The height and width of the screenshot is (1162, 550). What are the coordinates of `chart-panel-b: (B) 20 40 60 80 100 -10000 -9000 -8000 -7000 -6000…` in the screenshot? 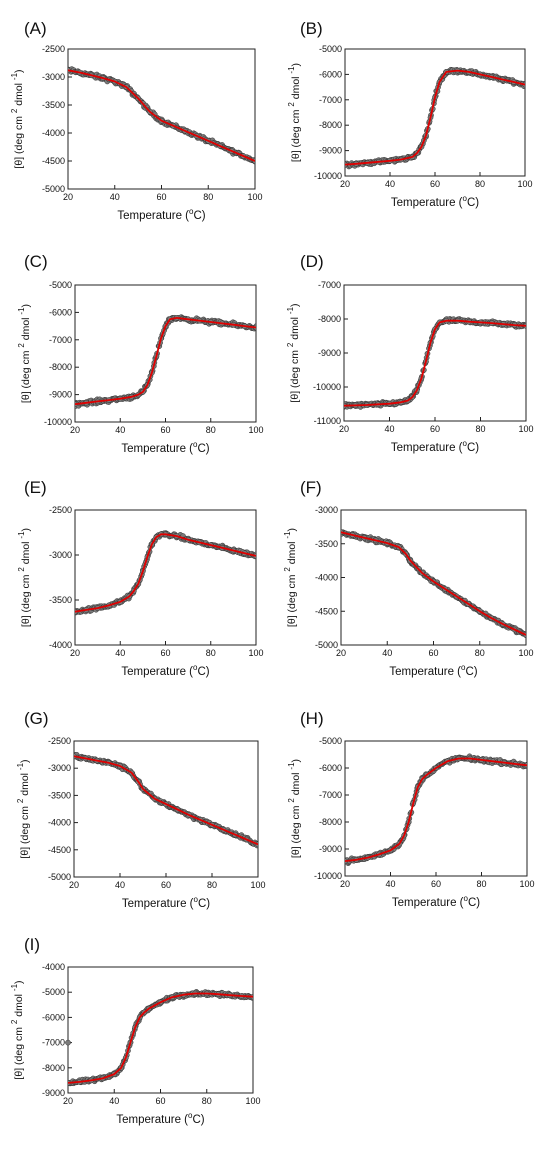 It's located at (410, 114).